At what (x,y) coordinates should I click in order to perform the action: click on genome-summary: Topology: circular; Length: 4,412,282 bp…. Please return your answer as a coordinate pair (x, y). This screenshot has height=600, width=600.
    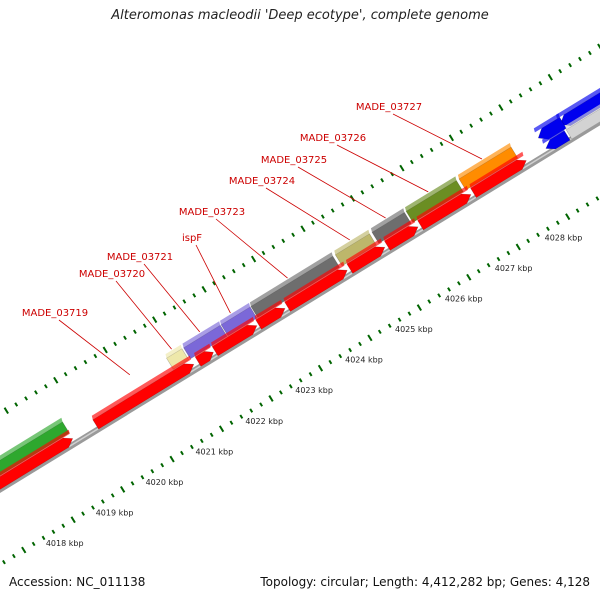
    Looking at the image, I should click on (425, 582).